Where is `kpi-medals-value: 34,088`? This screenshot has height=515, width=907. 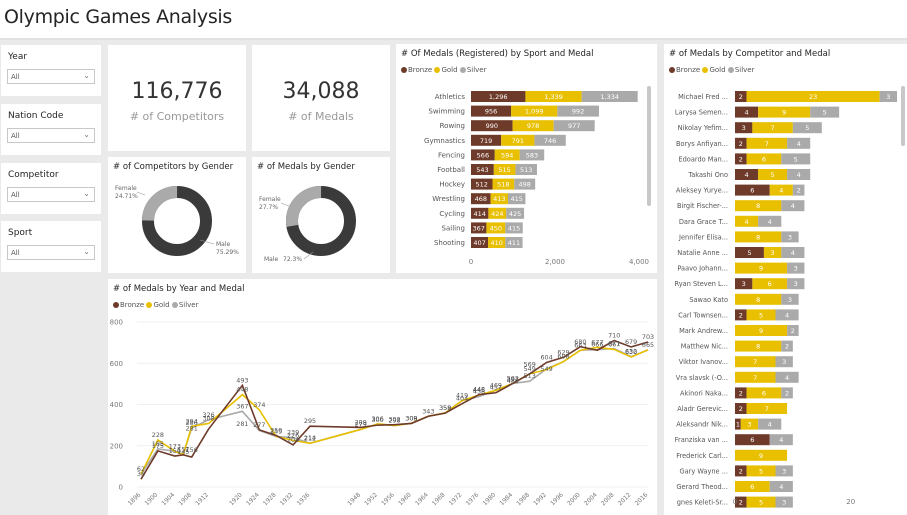 kpi-medals-value: 34,088 is located at coordinates (321, 91).